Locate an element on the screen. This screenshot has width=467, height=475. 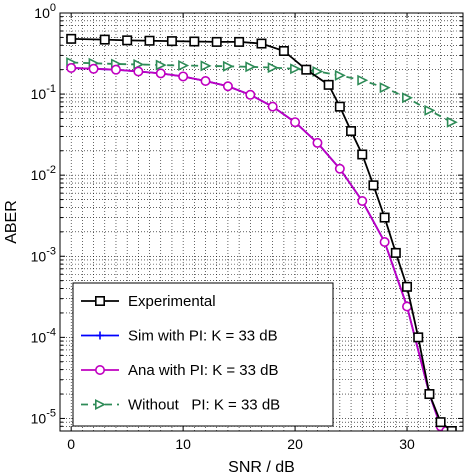
y-tick-label: 10⁻⁵ is located at coordinates (43, 416).